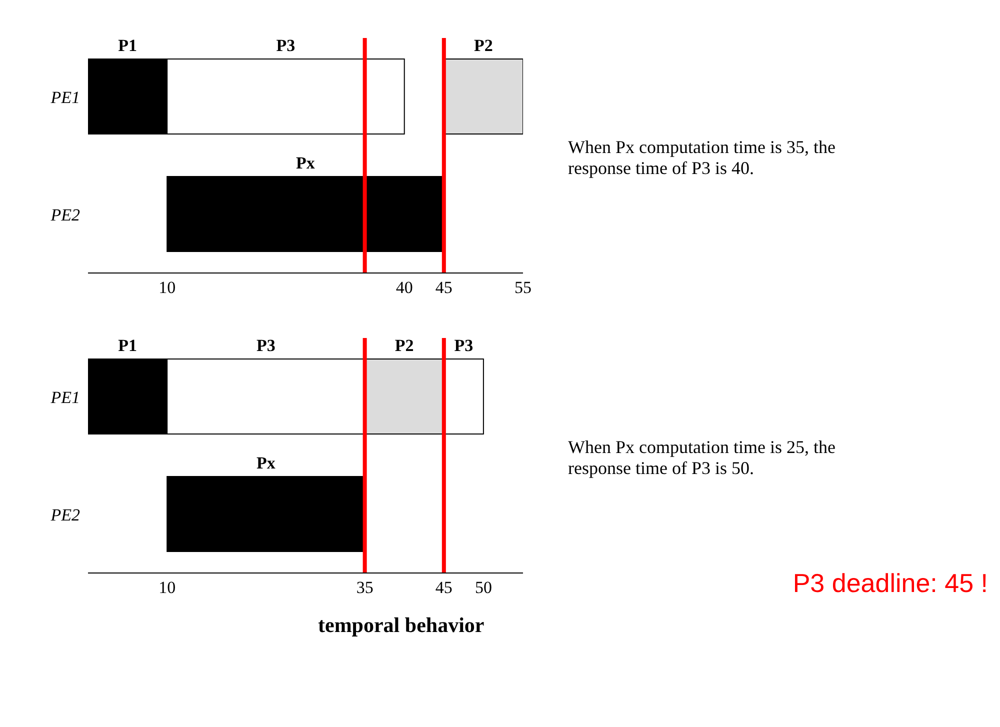 Image resolution: width=1000 pixels, height=727 pixels. Describe the element at coordinates (402, 625) in the screenshot. I see `text: temporal behavior` at that location.